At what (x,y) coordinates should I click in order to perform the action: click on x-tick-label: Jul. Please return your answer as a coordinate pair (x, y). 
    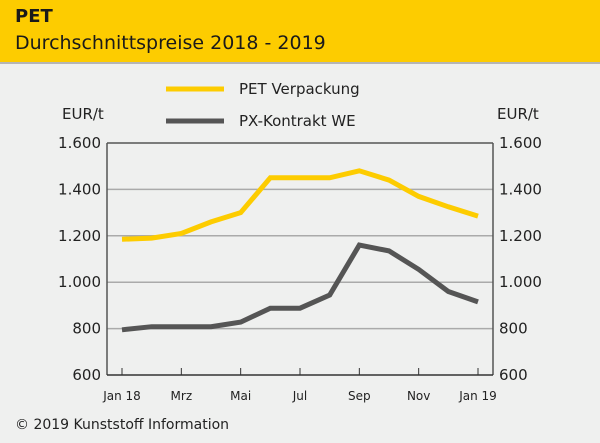
    Looking at the image, I should click on (299, 396).